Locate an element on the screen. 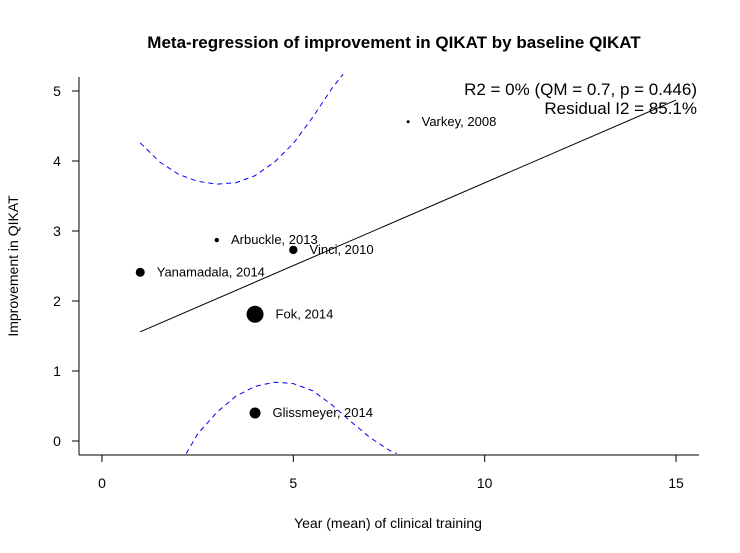 The image size is (740, 553). y-tick-label: 5 is located at coordinates (57, 91).